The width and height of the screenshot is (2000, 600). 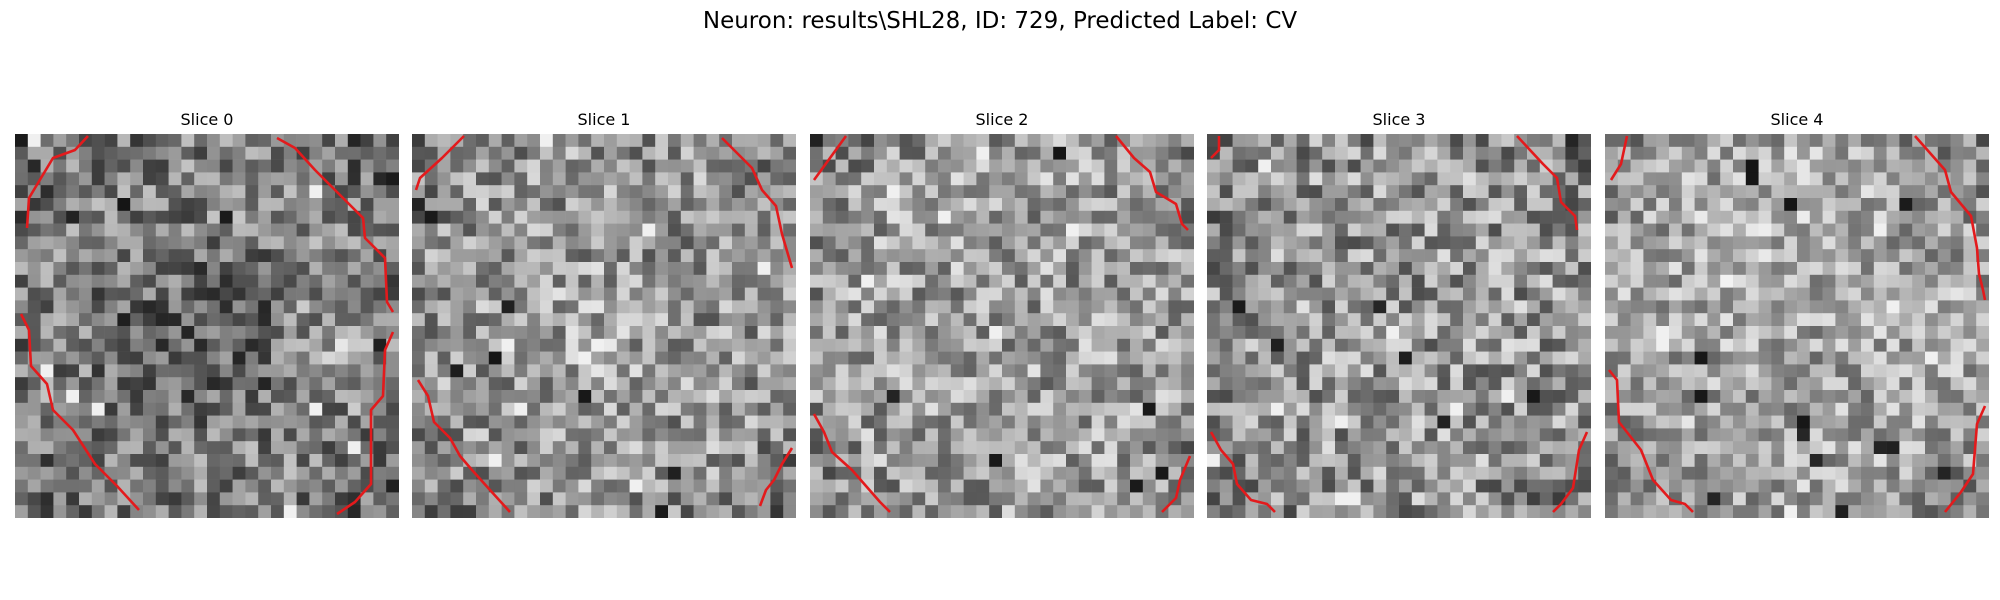 I want to click on slice-4-svg, so click(x=1797, y=326).